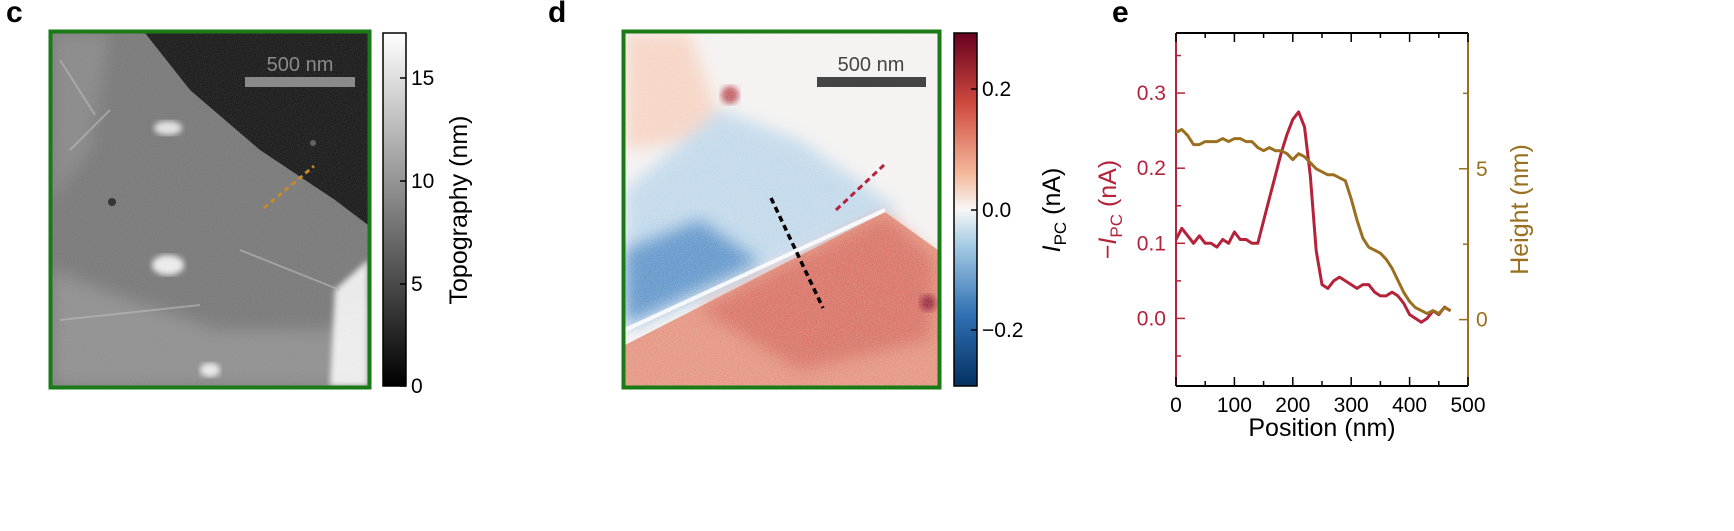 Image resolution: width=1734 pixels, height=531 pixels. Describe the element at coordinates (974, 209) in the screenshot. I see `photocurrent-colorbar-ticks` at that location.